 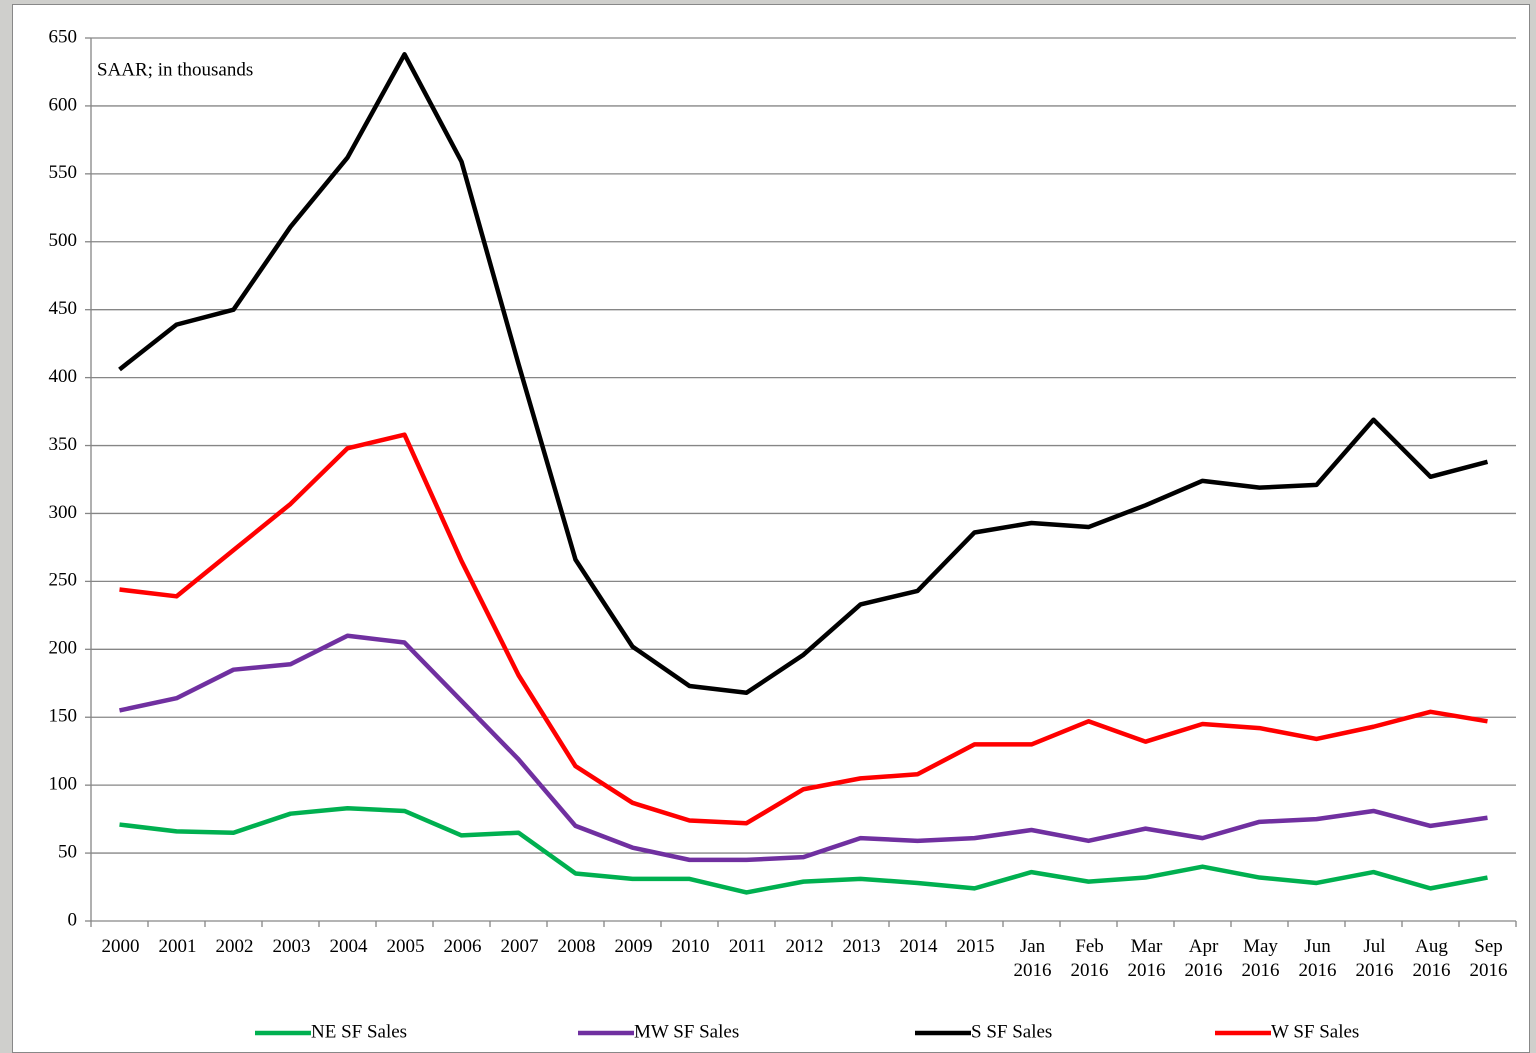 I want to click on series-line, so click(x=803, y=850).